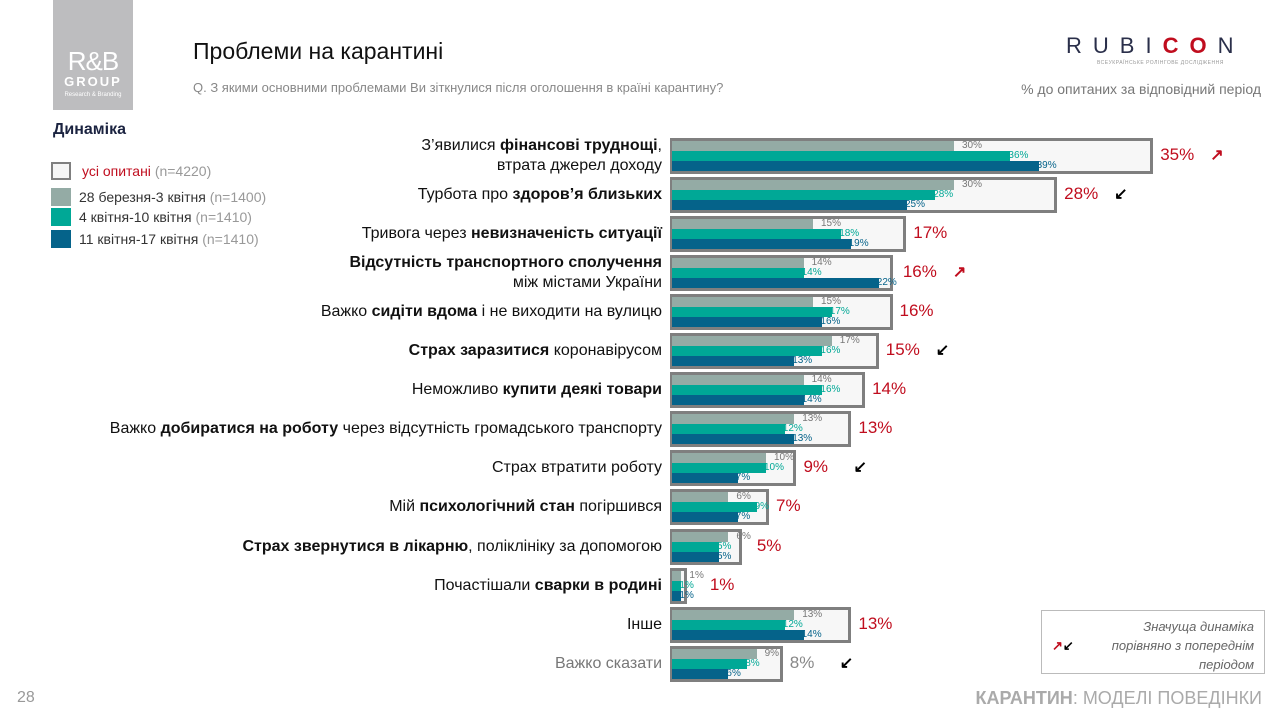  What do you see at coordinates (416, 234) in the screenshot?
I see `label-segment: Тривога через` at bounding box center [416, 234].